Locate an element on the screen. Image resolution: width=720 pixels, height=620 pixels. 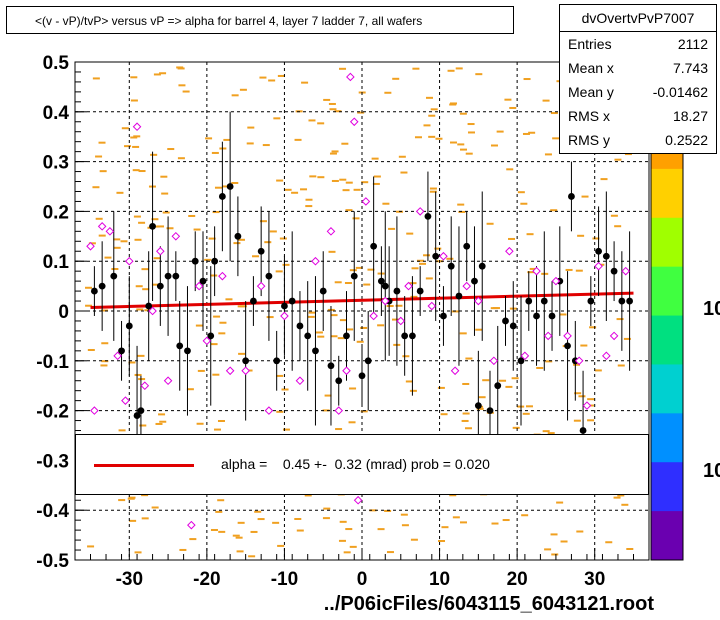
stats-key: Entries is located at coordinates (590, 44).